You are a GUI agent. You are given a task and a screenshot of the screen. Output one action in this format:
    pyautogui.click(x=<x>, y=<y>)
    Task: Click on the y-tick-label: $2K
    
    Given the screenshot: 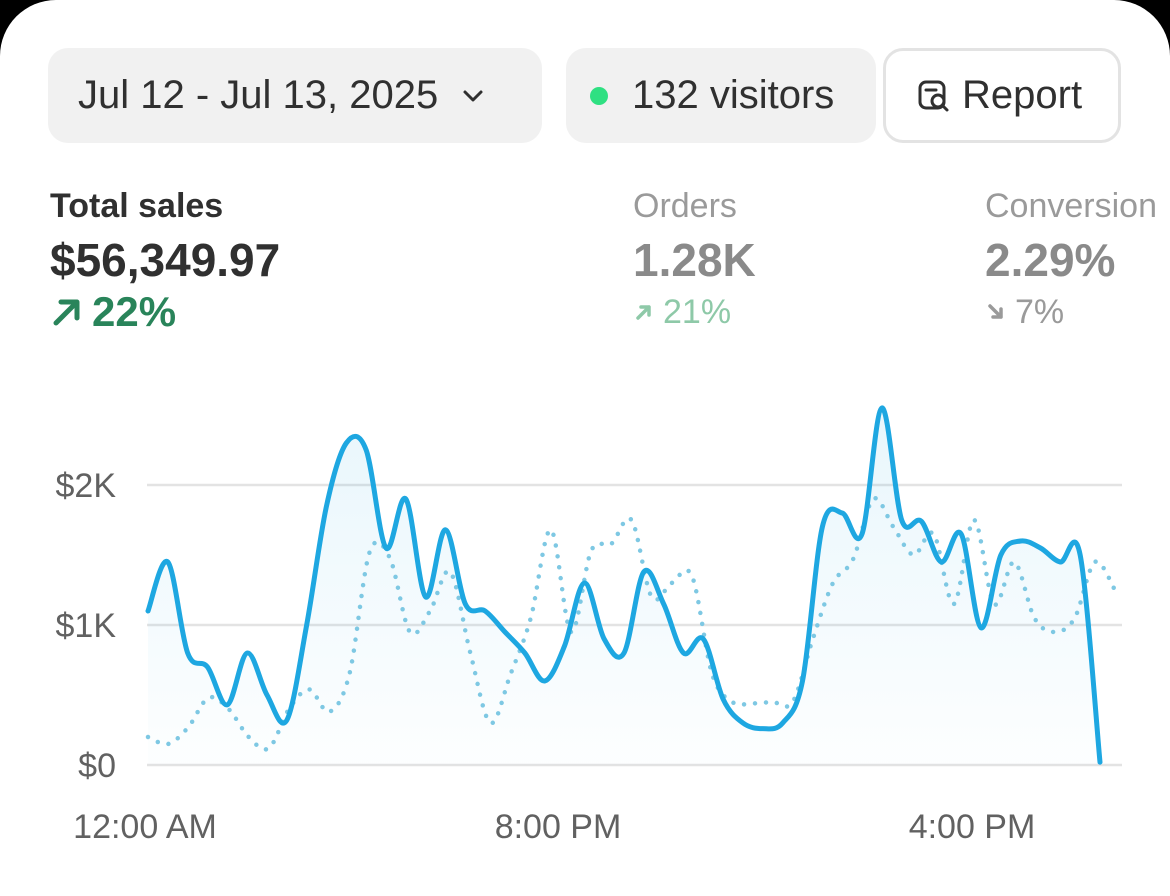 What is the action you would take?
    pyautogui.click(x=86, y=486)
    